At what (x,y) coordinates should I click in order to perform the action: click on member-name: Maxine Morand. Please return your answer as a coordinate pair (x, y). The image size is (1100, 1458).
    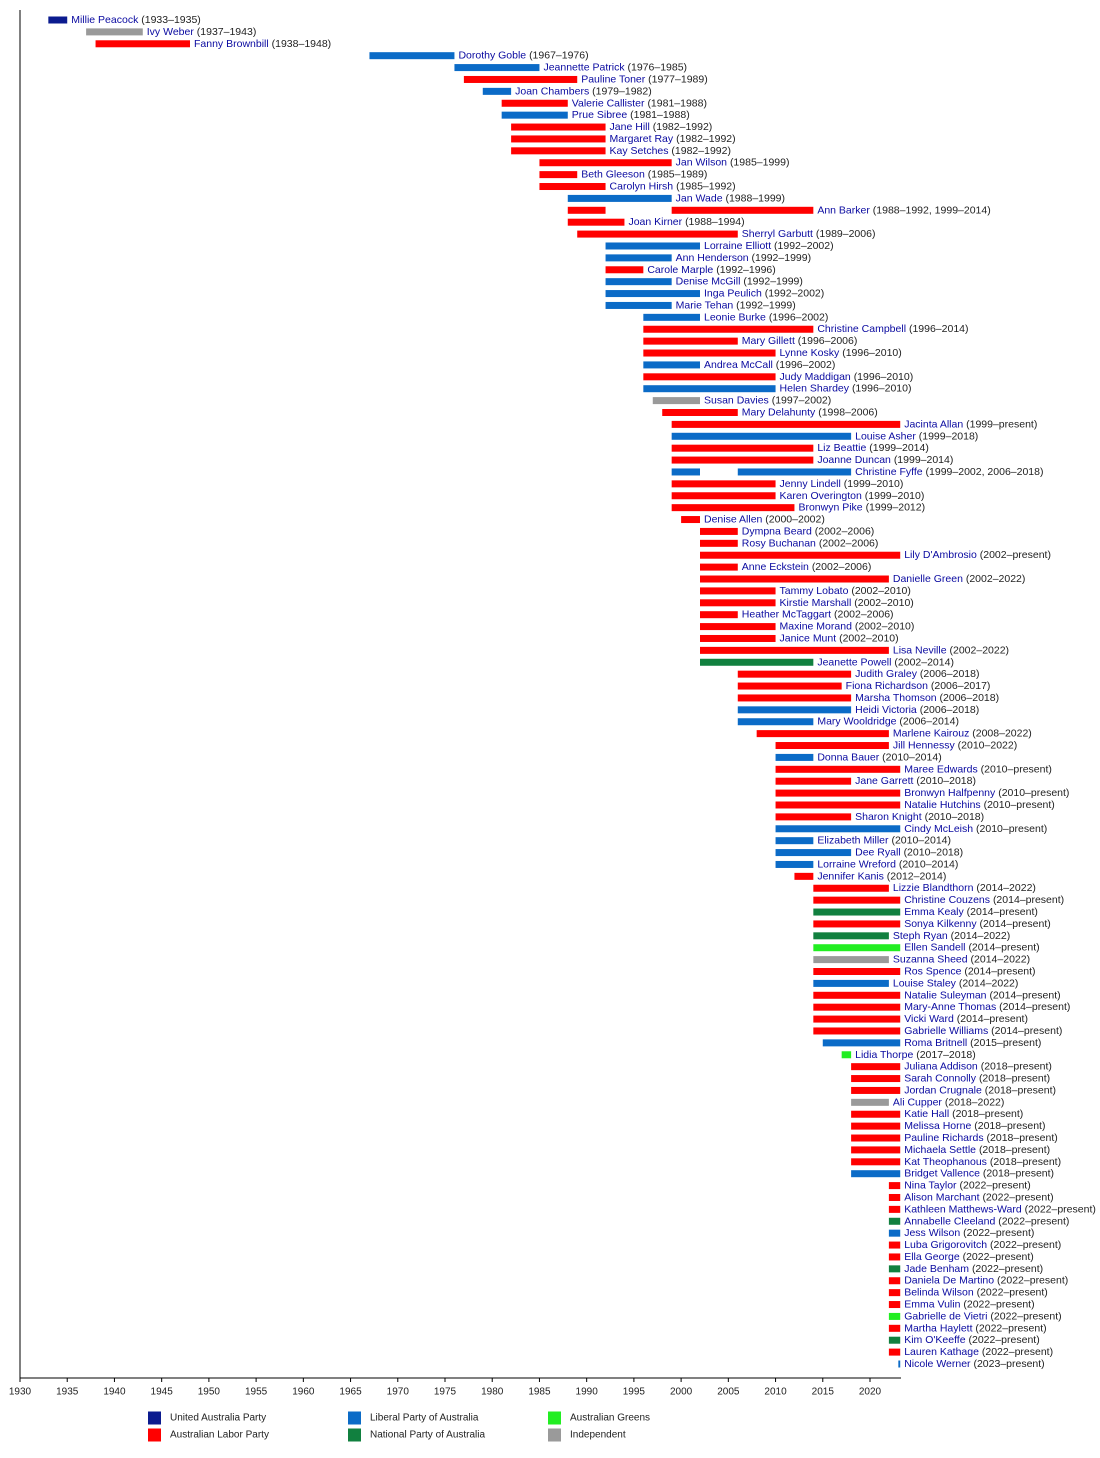
    Looking at the image, I should click on (816, 626).